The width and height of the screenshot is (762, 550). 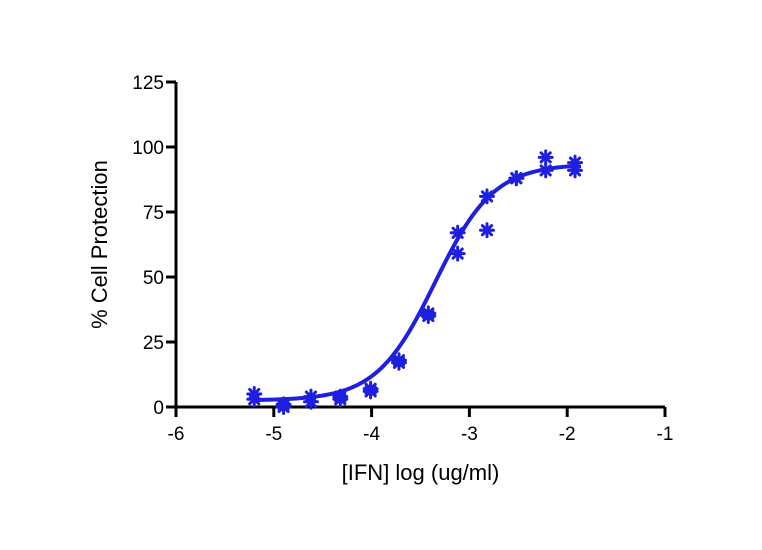 What do you see at coordinates (153, 343) in the screenshot?
I see `y-tick-label: 25` at bounding box center [153, 343].